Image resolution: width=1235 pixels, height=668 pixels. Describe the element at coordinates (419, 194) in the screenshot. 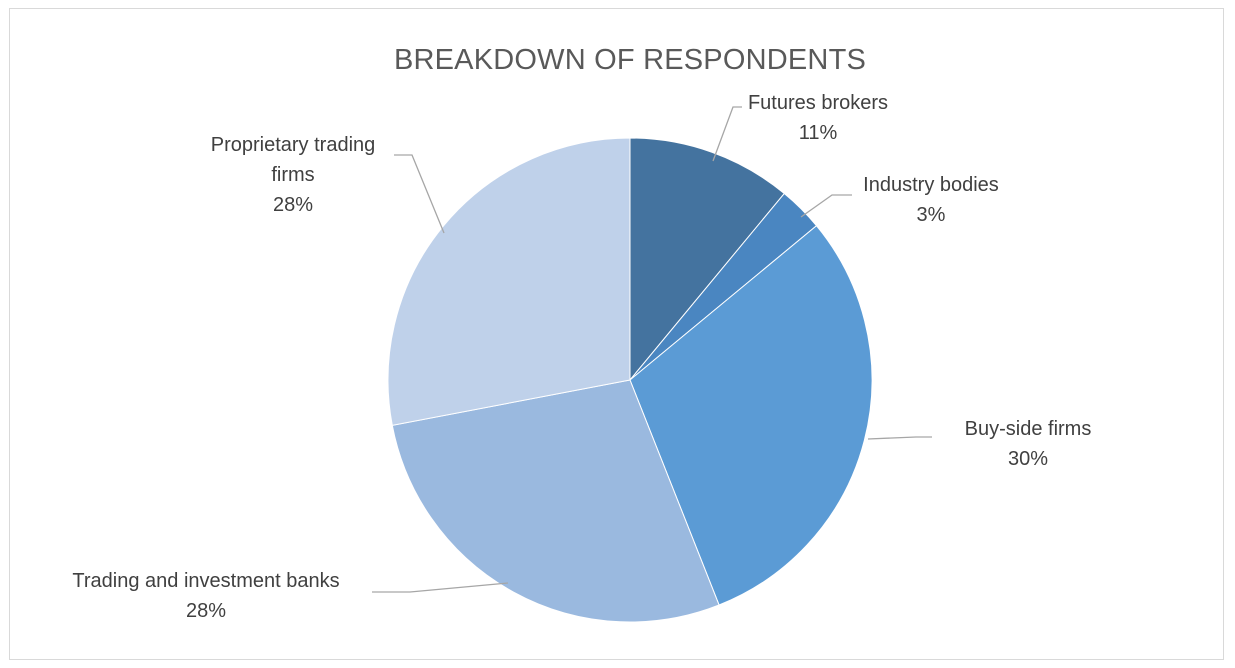

I see `leader-line-proprietary-trading-firms` at that location.